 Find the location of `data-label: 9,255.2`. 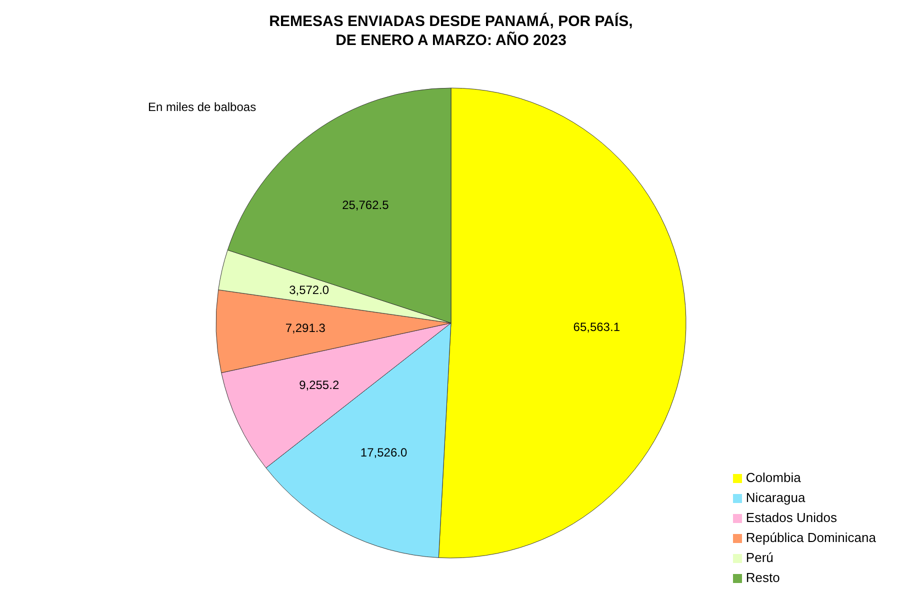

data-label: 9,255.2 is located at coordinates (319, 385).